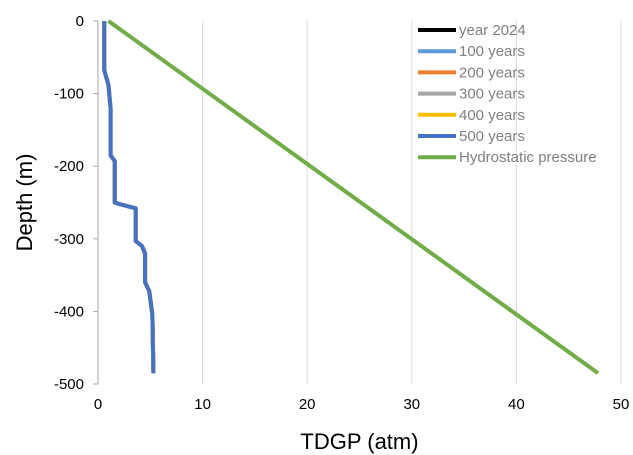 Image resolution: width=633 pixels, height=455 pixels. What do you see at coordinates (492, 94) in the screenshot?
I see `legend-label: 300 years` at bounding box center [492, 94].